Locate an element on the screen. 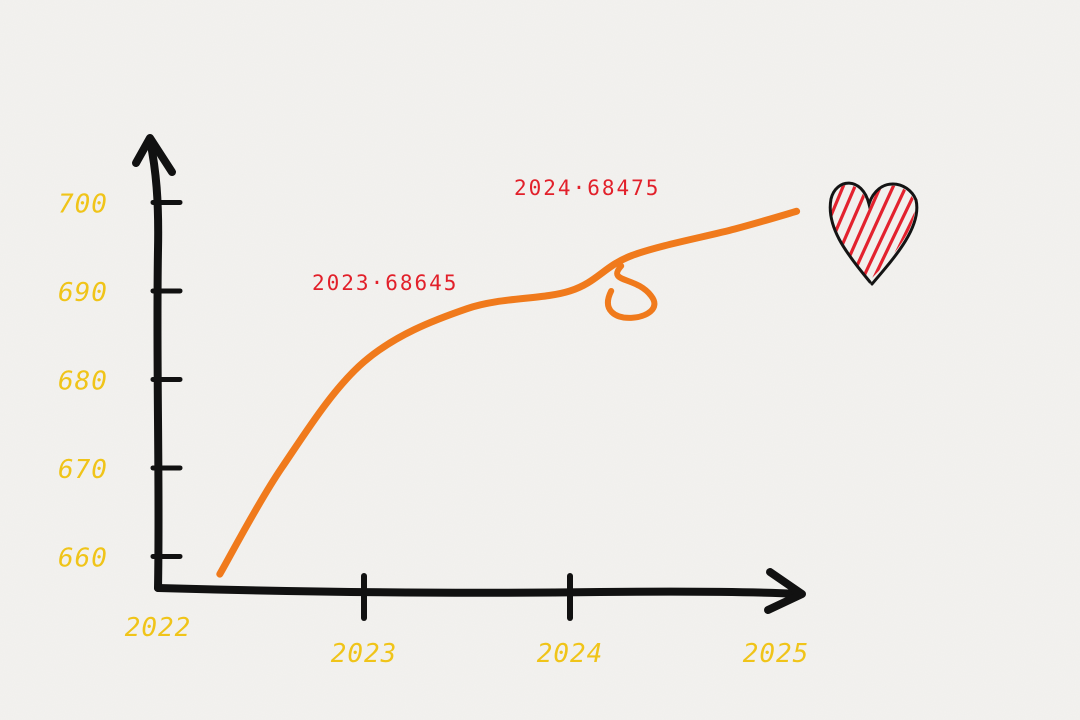  x-axis-arrowhead is located at coordinates (785, 591).